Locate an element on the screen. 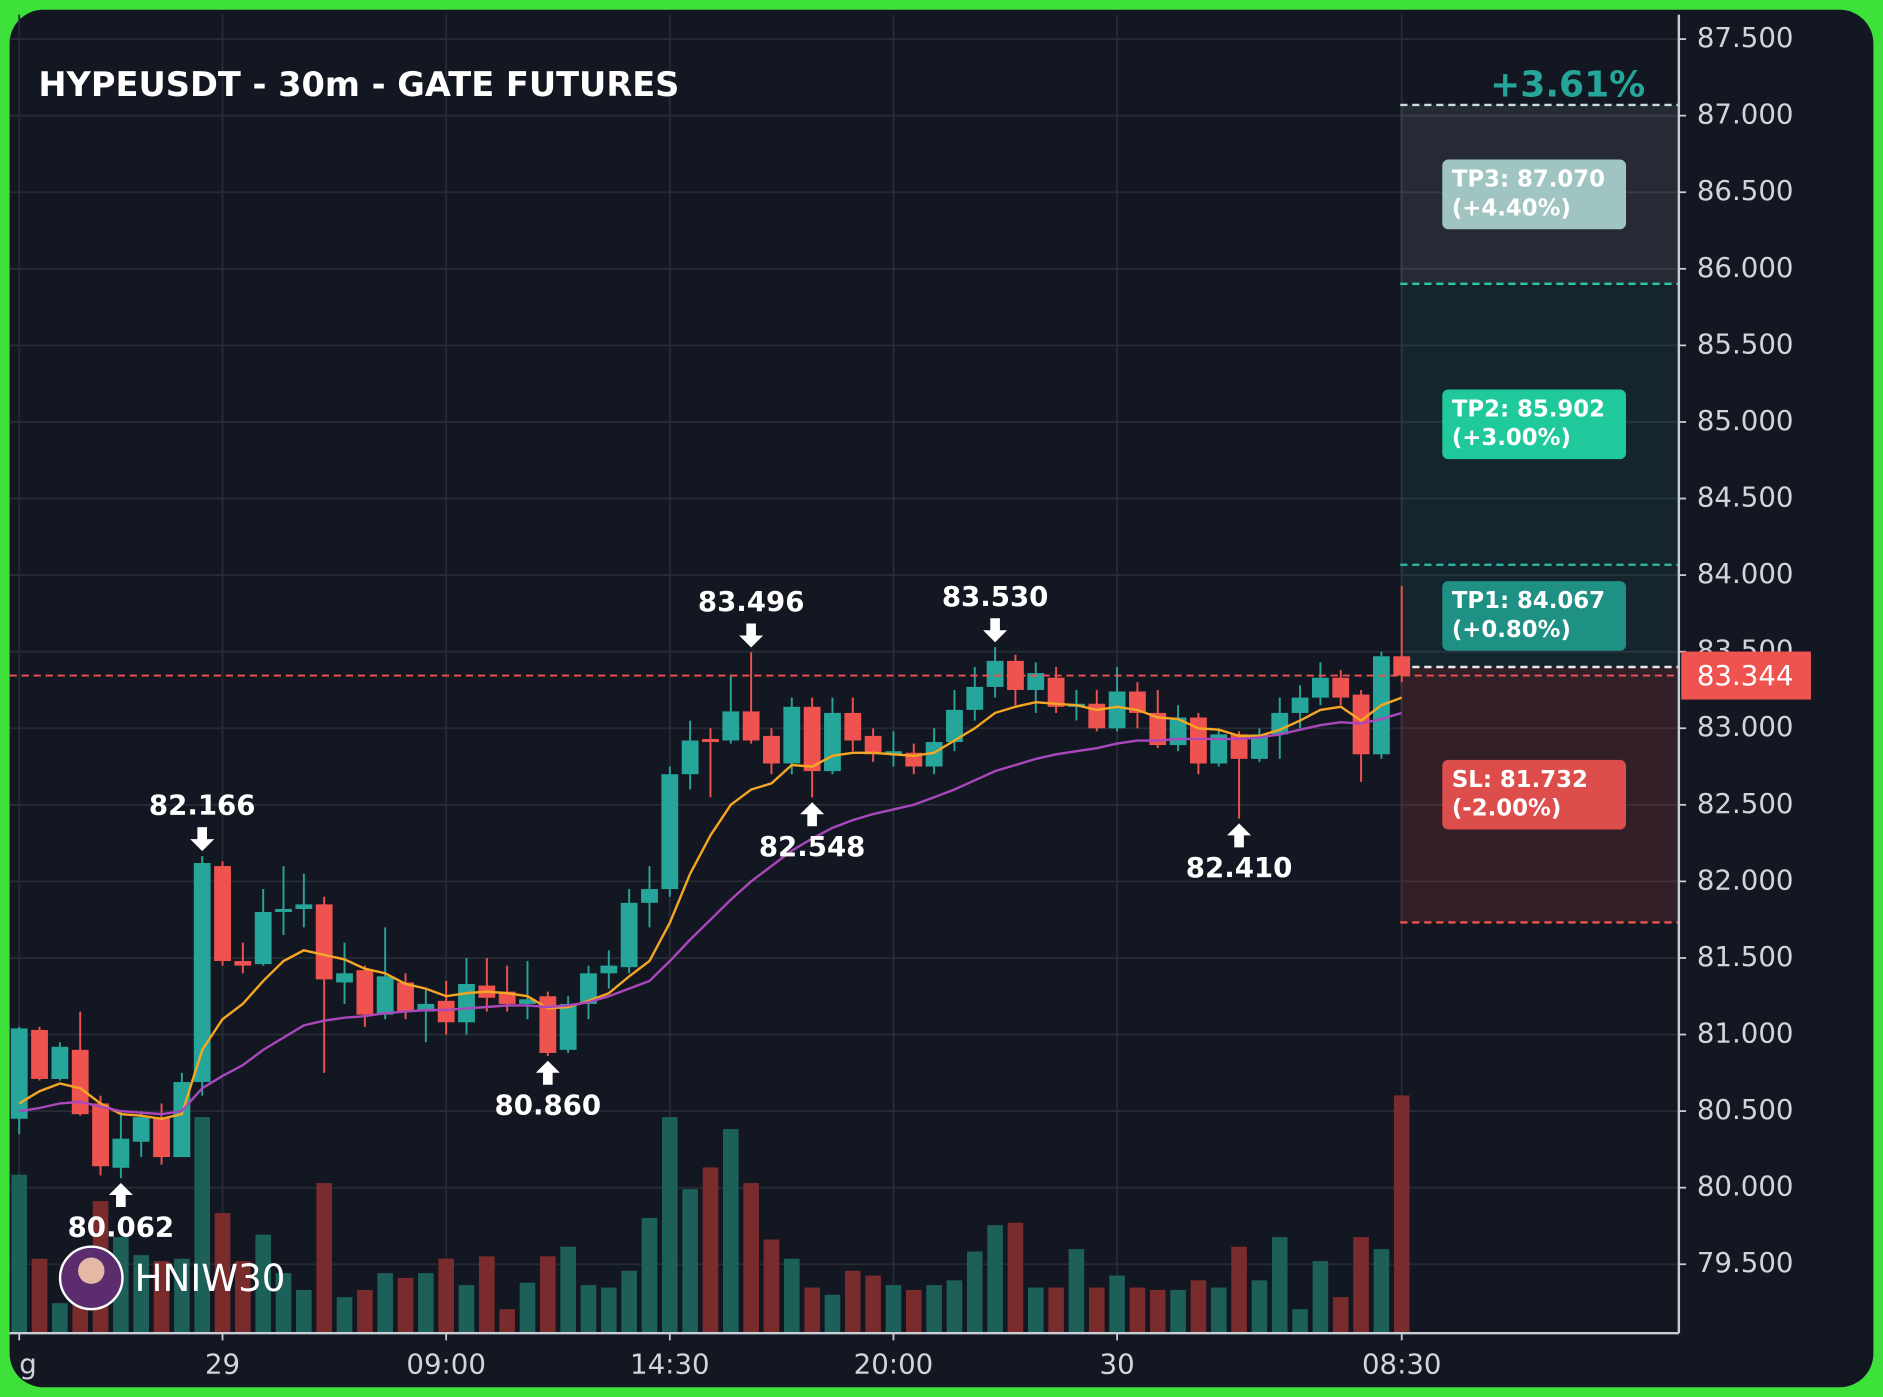 Image resolution: width=1883 pixels, height=1397 pixels. annotation-label: 80.860 is located at coordinates (548, 1104).